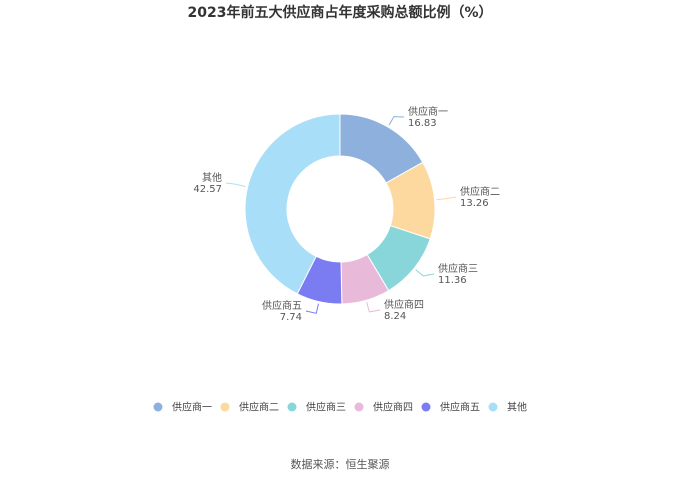  Describe the element at coordinates (458, 268) in the screenshot. I see `slice-name-label-3: 供应商三` at that location.